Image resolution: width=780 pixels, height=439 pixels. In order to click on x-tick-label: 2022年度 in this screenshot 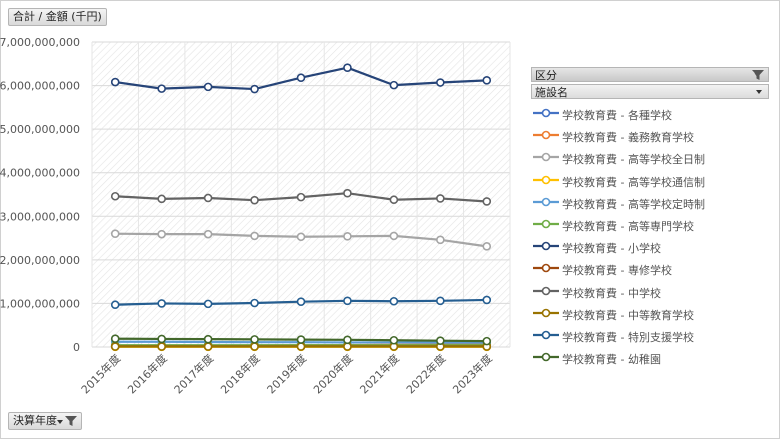, I will do `click(425, 373)`.